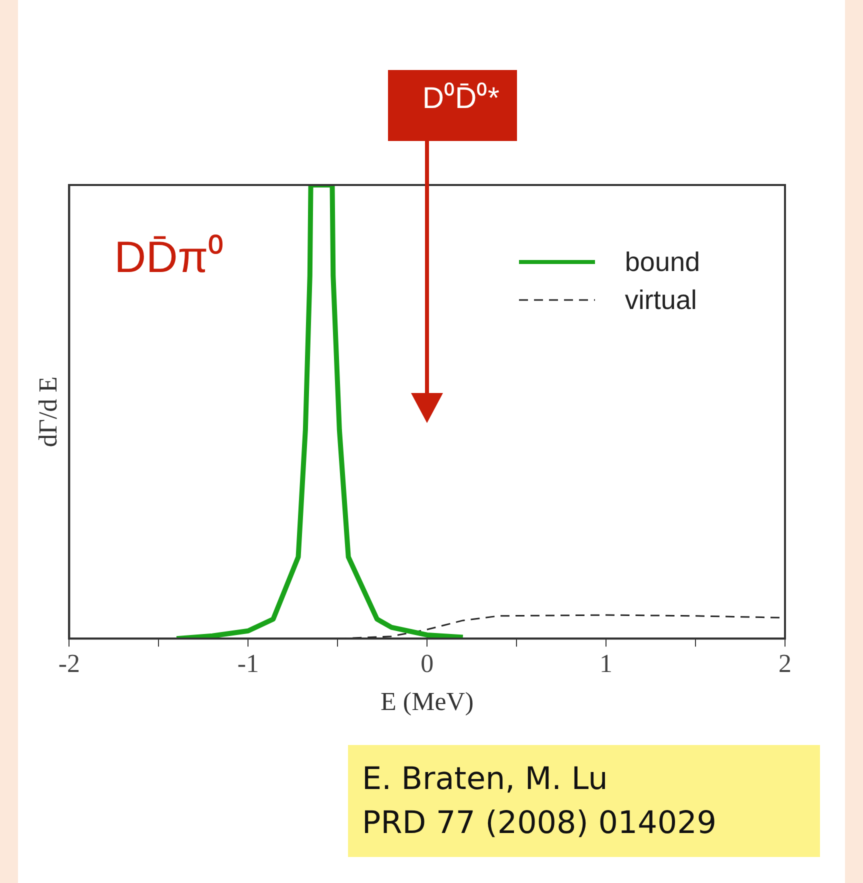  Describe the element at coordinates (660, 300) in the screenshot. I see `legend-label: virtual` at that location.